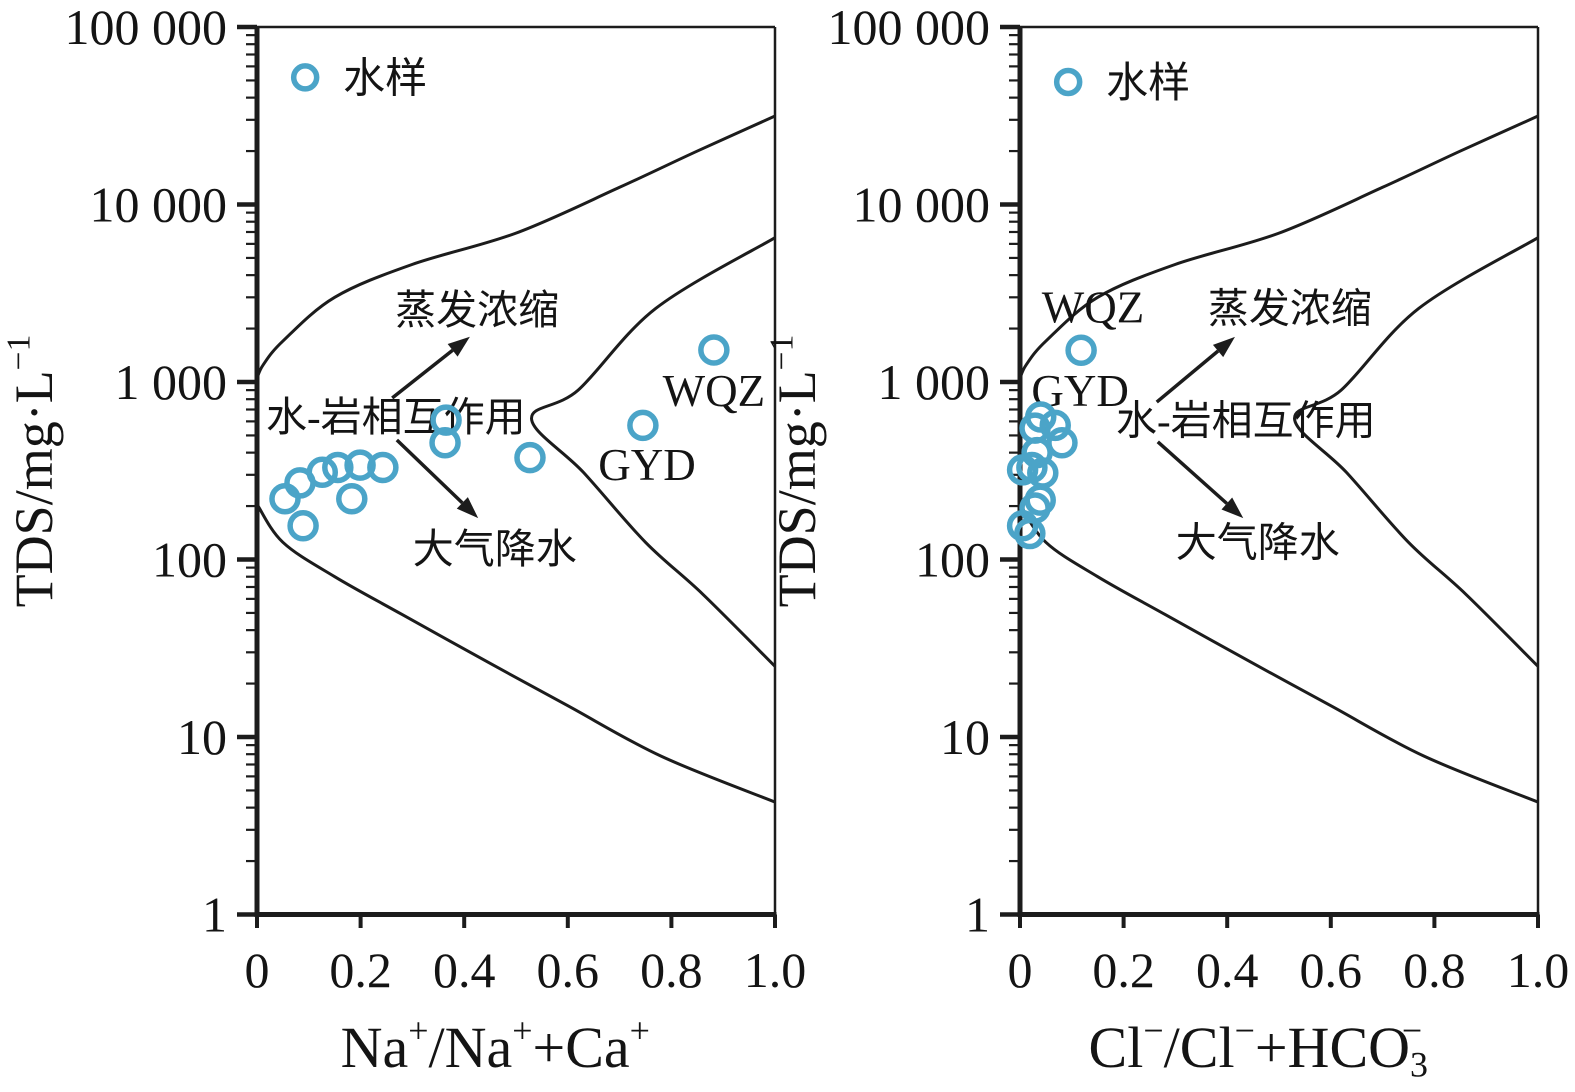 This screenshot has height=1092, width=1575. What do you see at coordinates (1258, 1048) in the screenshot?
I see `x-axis-title: Cl−/Cl−+HCO3−` at bounding box center [1258, 1048].